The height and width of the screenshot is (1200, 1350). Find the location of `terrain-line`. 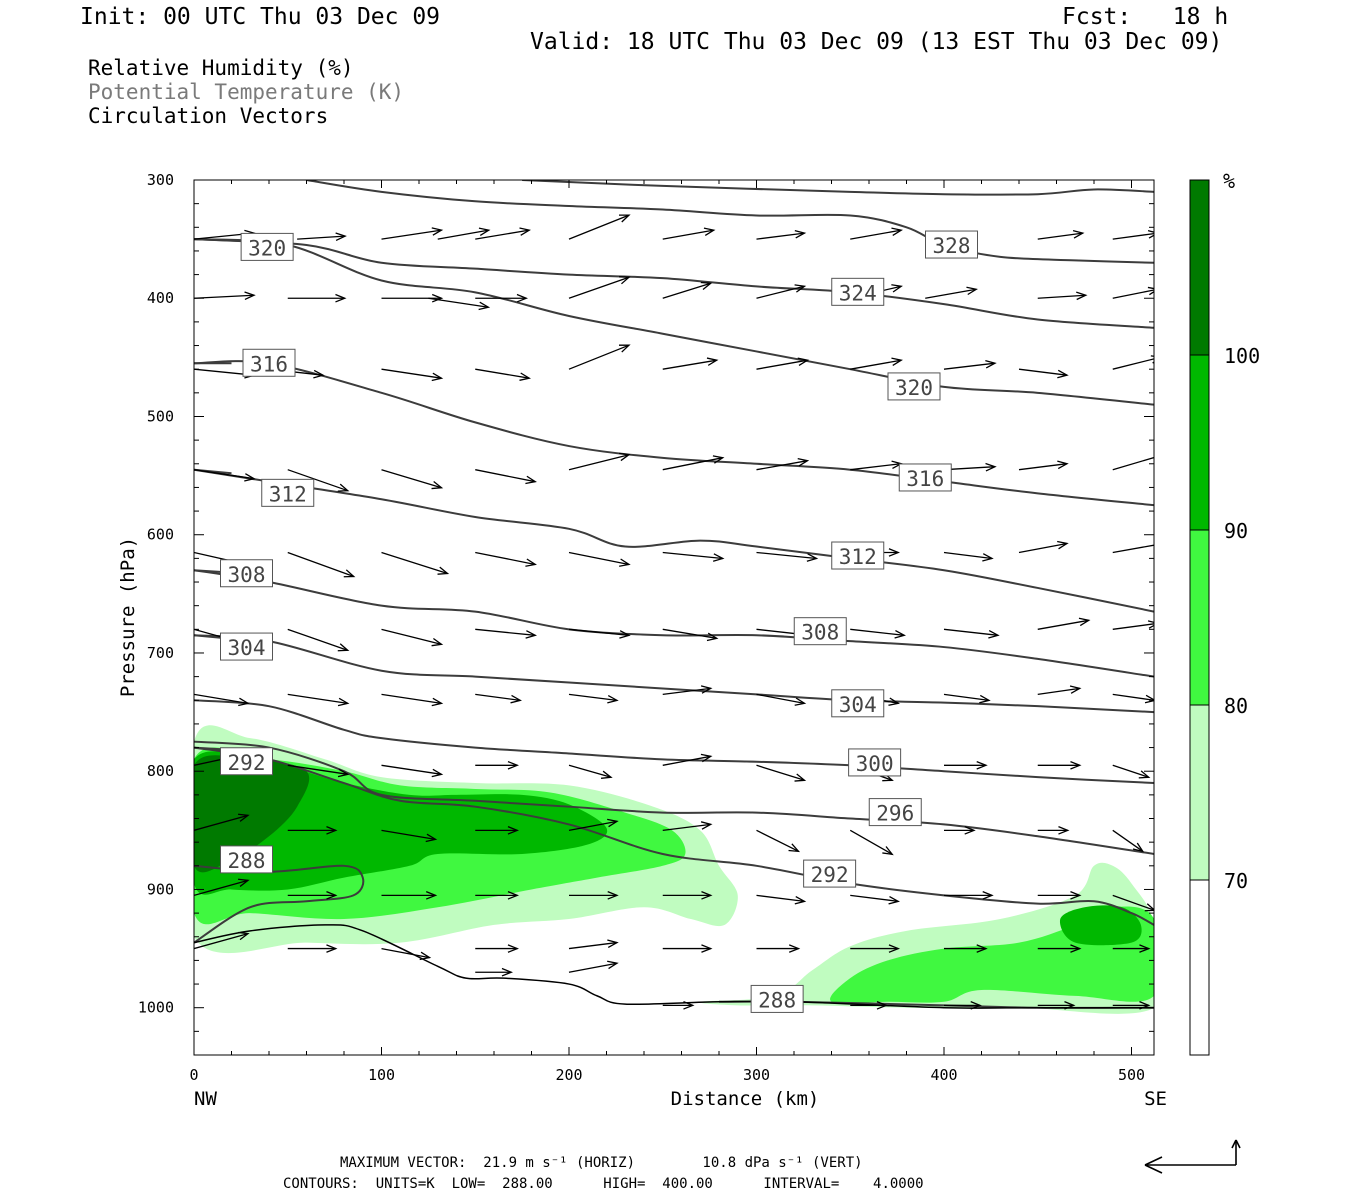

terrain-line is located at coordinates (674, 966).